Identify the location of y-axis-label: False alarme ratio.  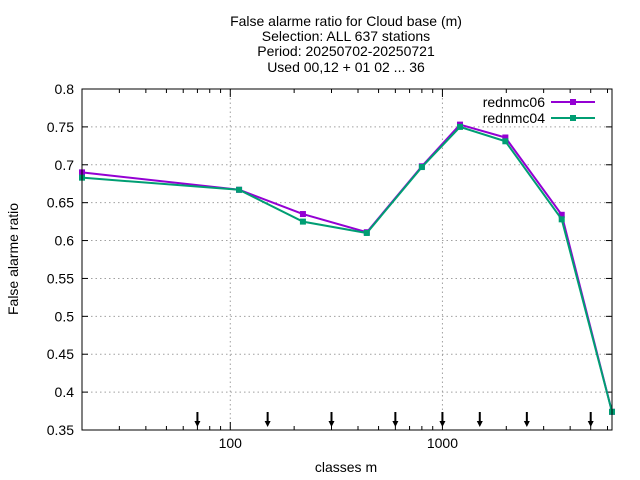
(13, 259).